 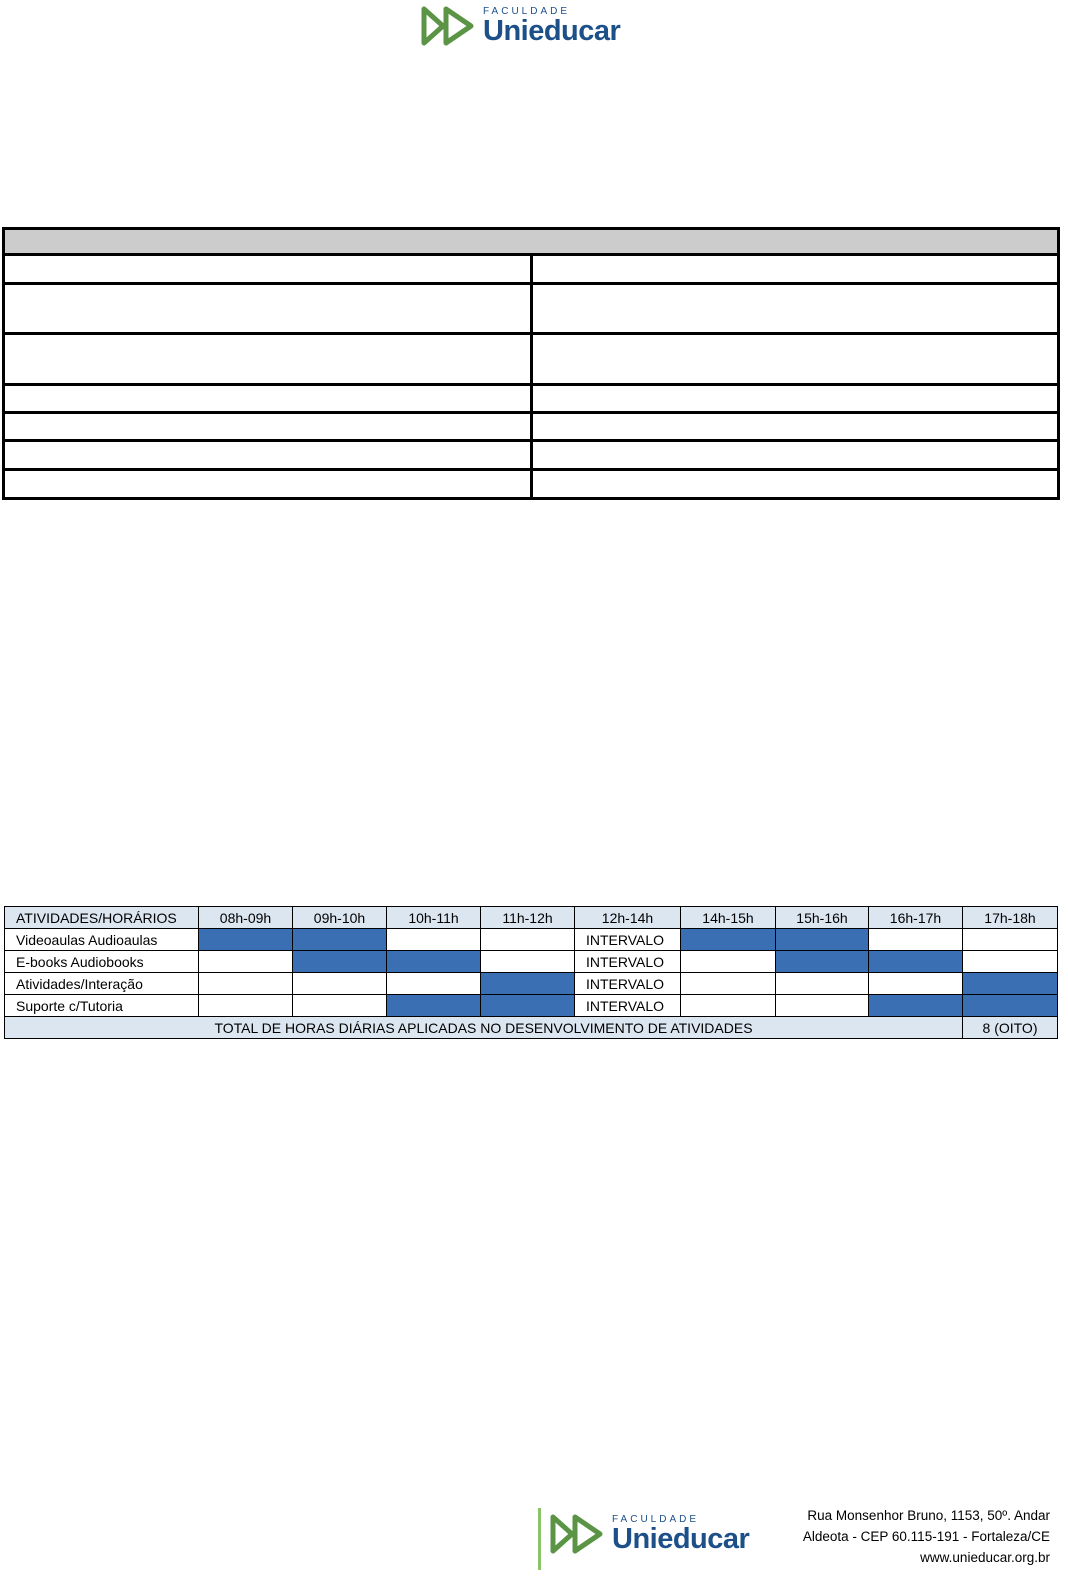 What do you see at coordinates (101, 961) in the screenshot?
I see `activity-label: E-books Audiobooks` at bounding box center [101, 961].